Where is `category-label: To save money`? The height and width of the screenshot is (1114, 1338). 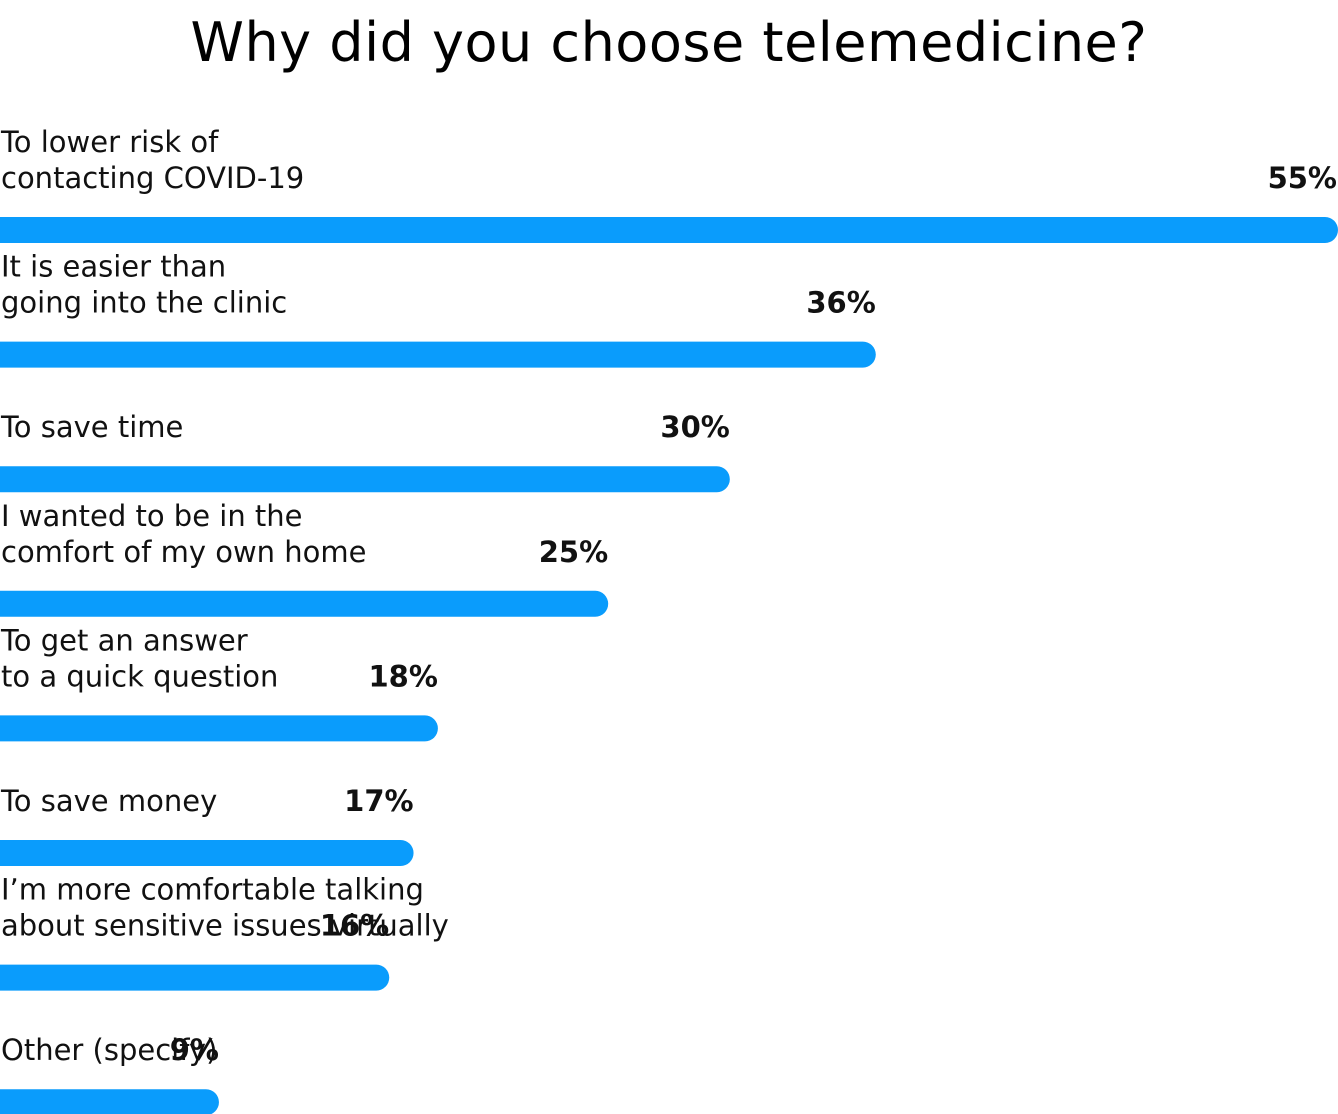 category-label: To save money is located at coordinates (108, 801).